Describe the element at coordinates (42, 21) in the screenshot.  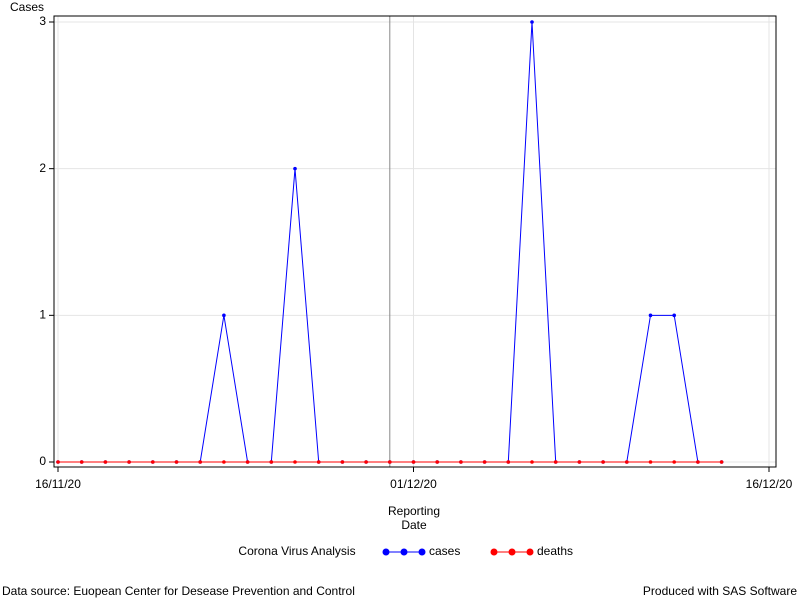
I see `y-tick-label: 3` at that location.